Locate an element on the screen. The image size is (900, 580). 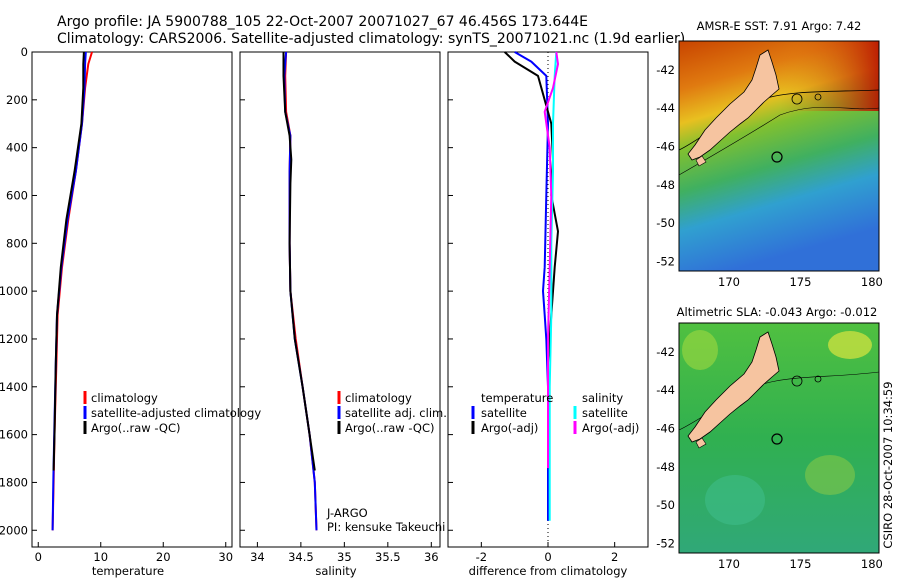
x-tick-label: 2 is located at coordinates (614, 557).